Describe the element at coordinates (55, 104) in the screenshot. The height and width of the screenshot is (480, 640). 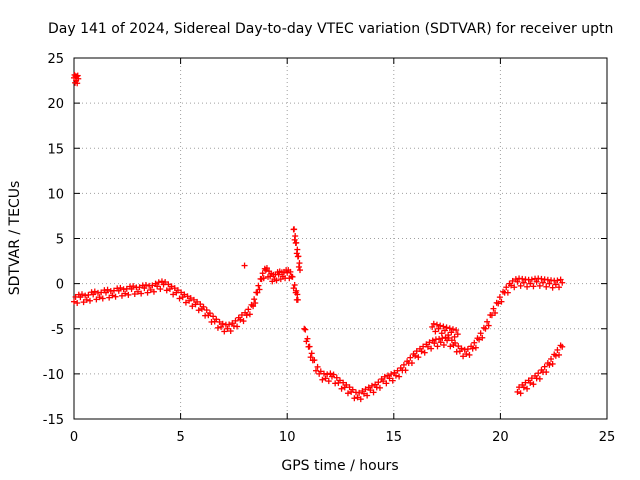
I see `y-tick-label: 20` at that location.